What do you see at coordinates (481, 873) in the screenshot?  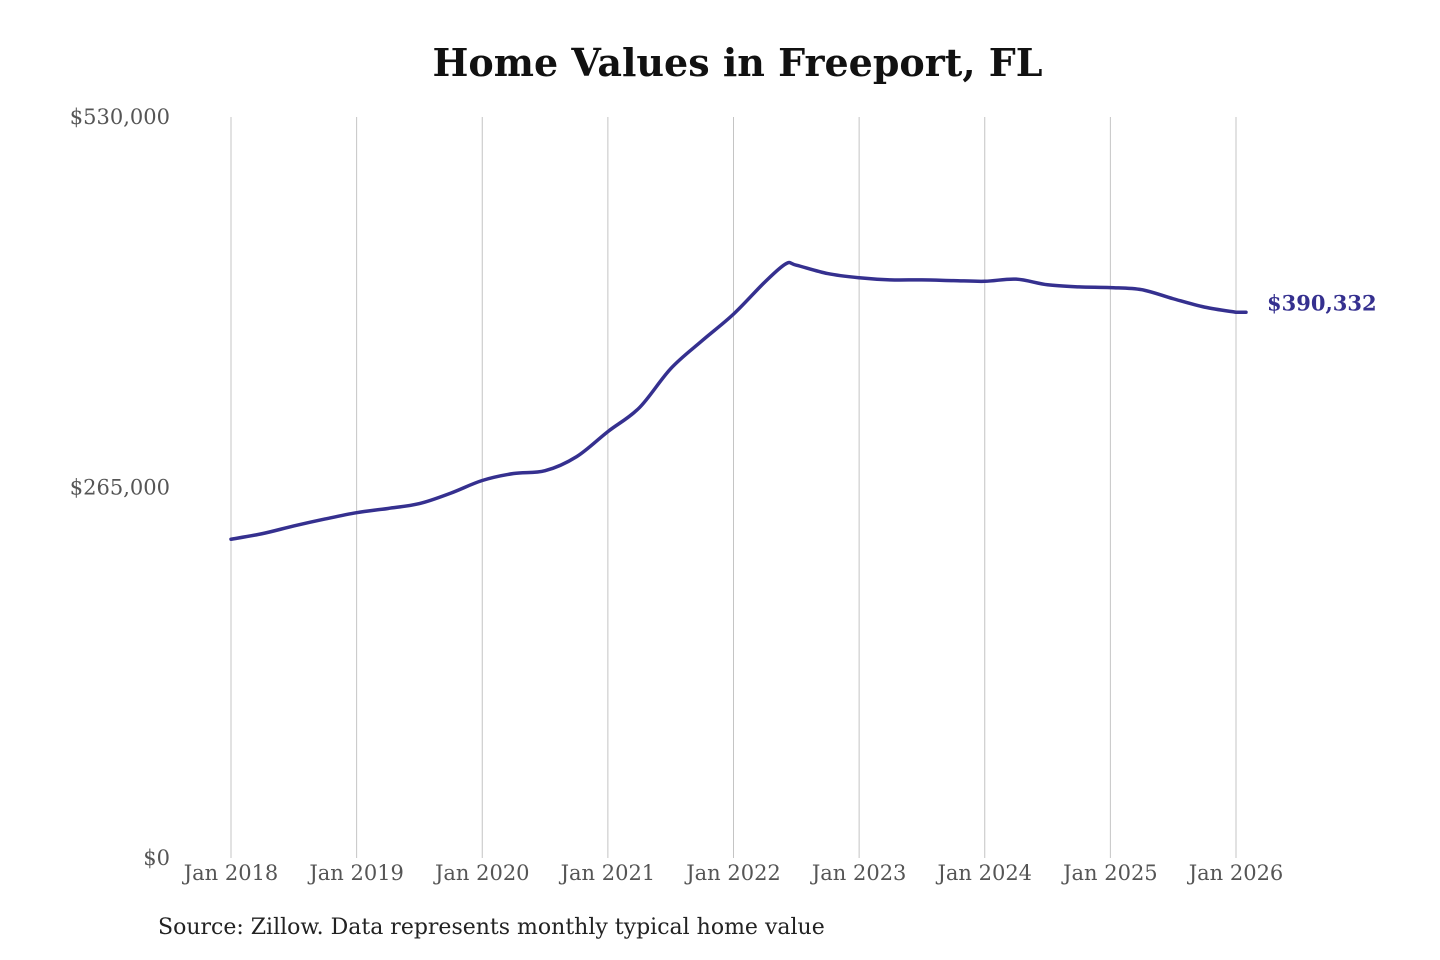 I see `x-tick-label: Jan 2020` at bounding box center [481, 873].